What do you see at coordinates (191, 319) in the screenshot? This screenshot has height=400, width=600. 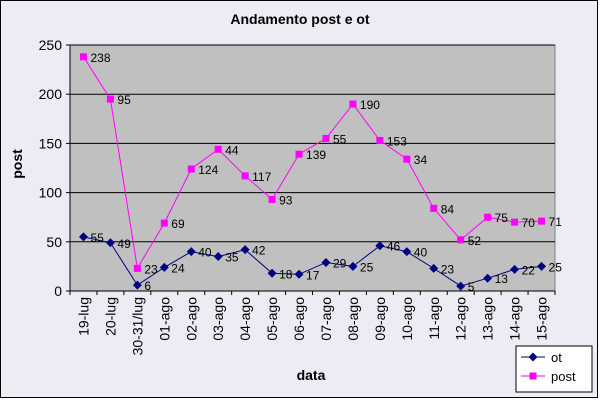 I see `x-tick-label: 02-ago` at bounding box center [191, 319].